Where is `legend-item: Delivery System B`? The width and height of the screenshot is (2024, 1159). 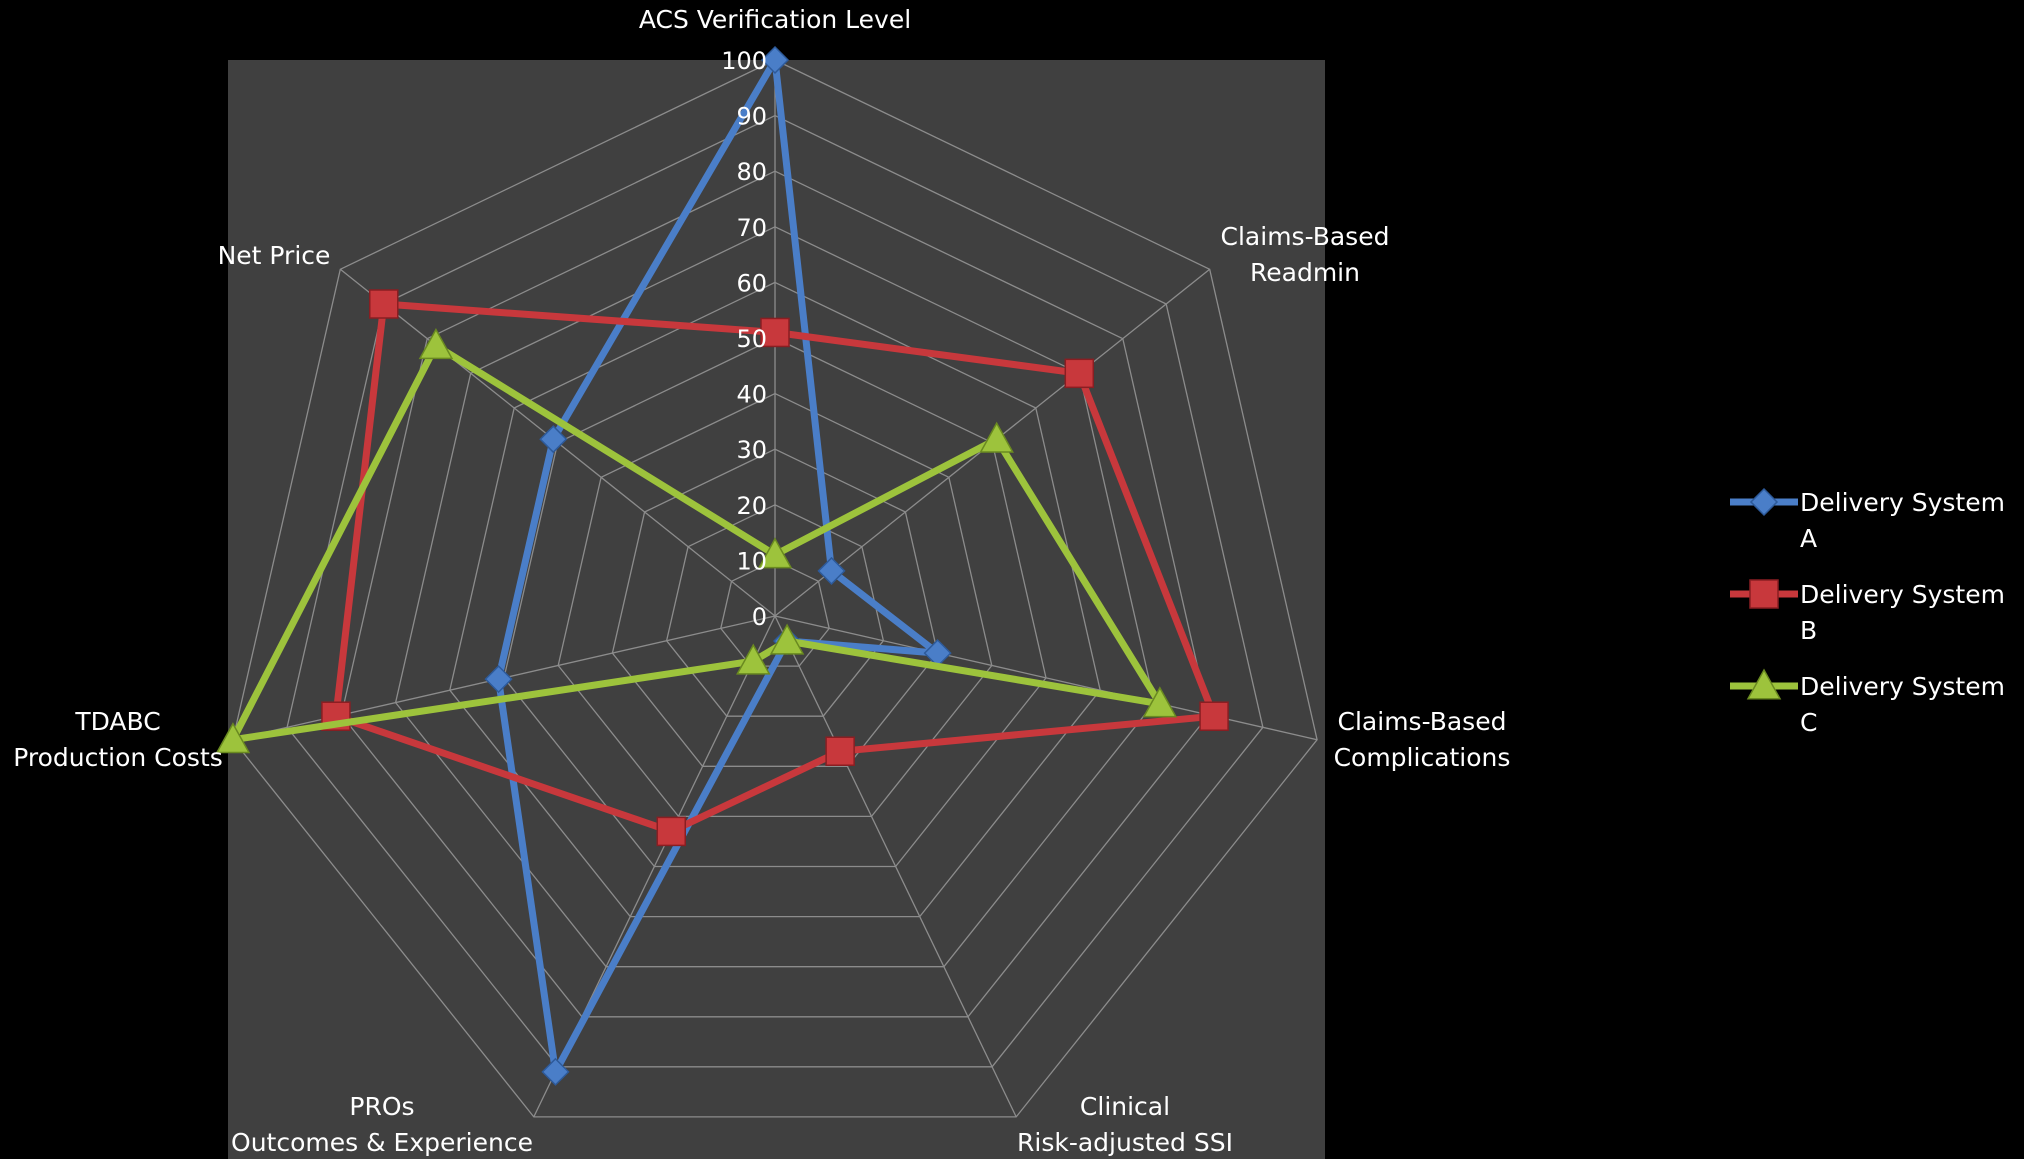
legend-item: Delivery System B is located at coordinates (1867, 612).